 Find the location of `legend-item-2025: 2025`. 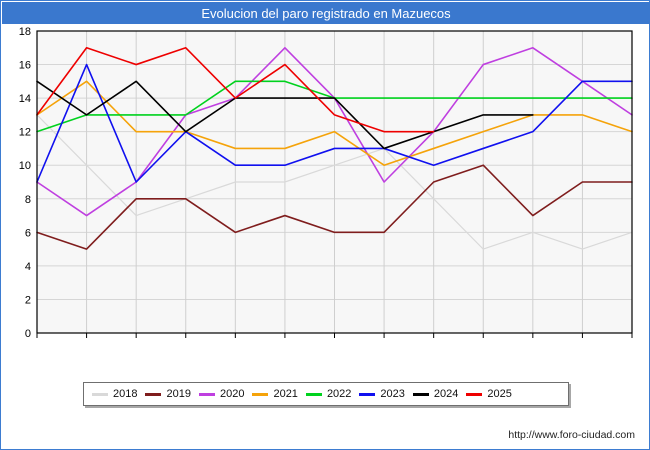

legend-item-2025: 2025 is located at coordinates (489, 394).